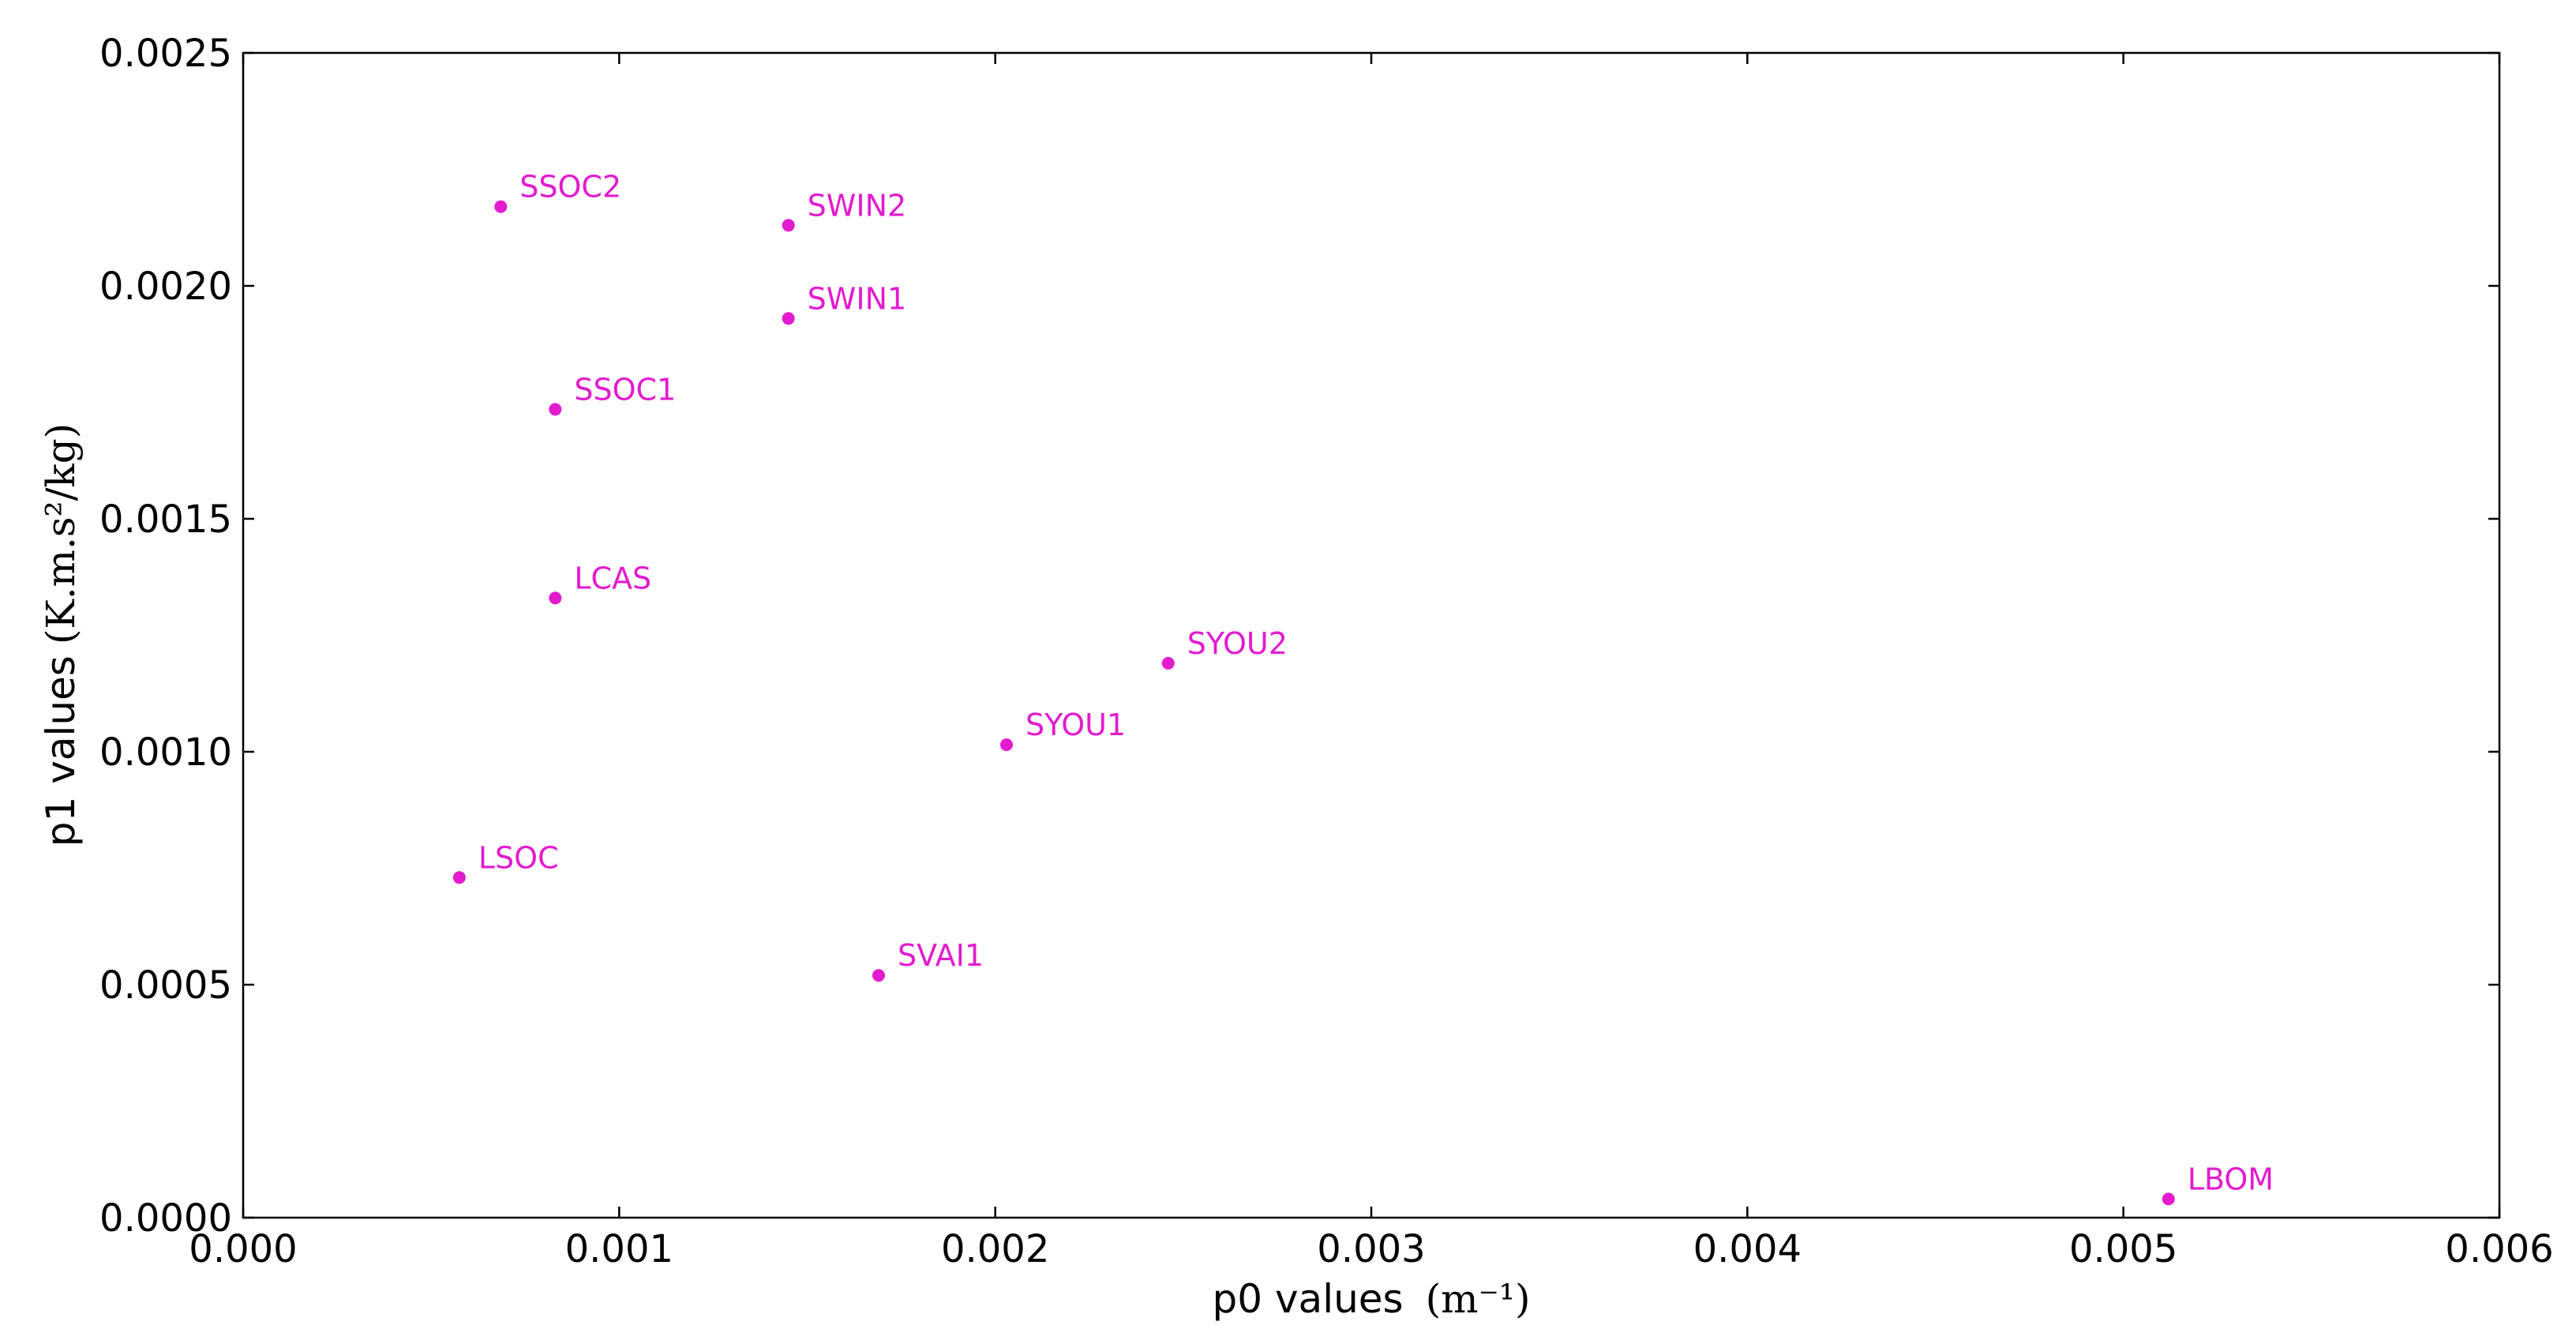 This screenshot has height=1344, width=2576. What do you see at coordinates (612, 578) in the screenshot?
I see `data-point-label: LCAS` at bounding box center [612, 578].